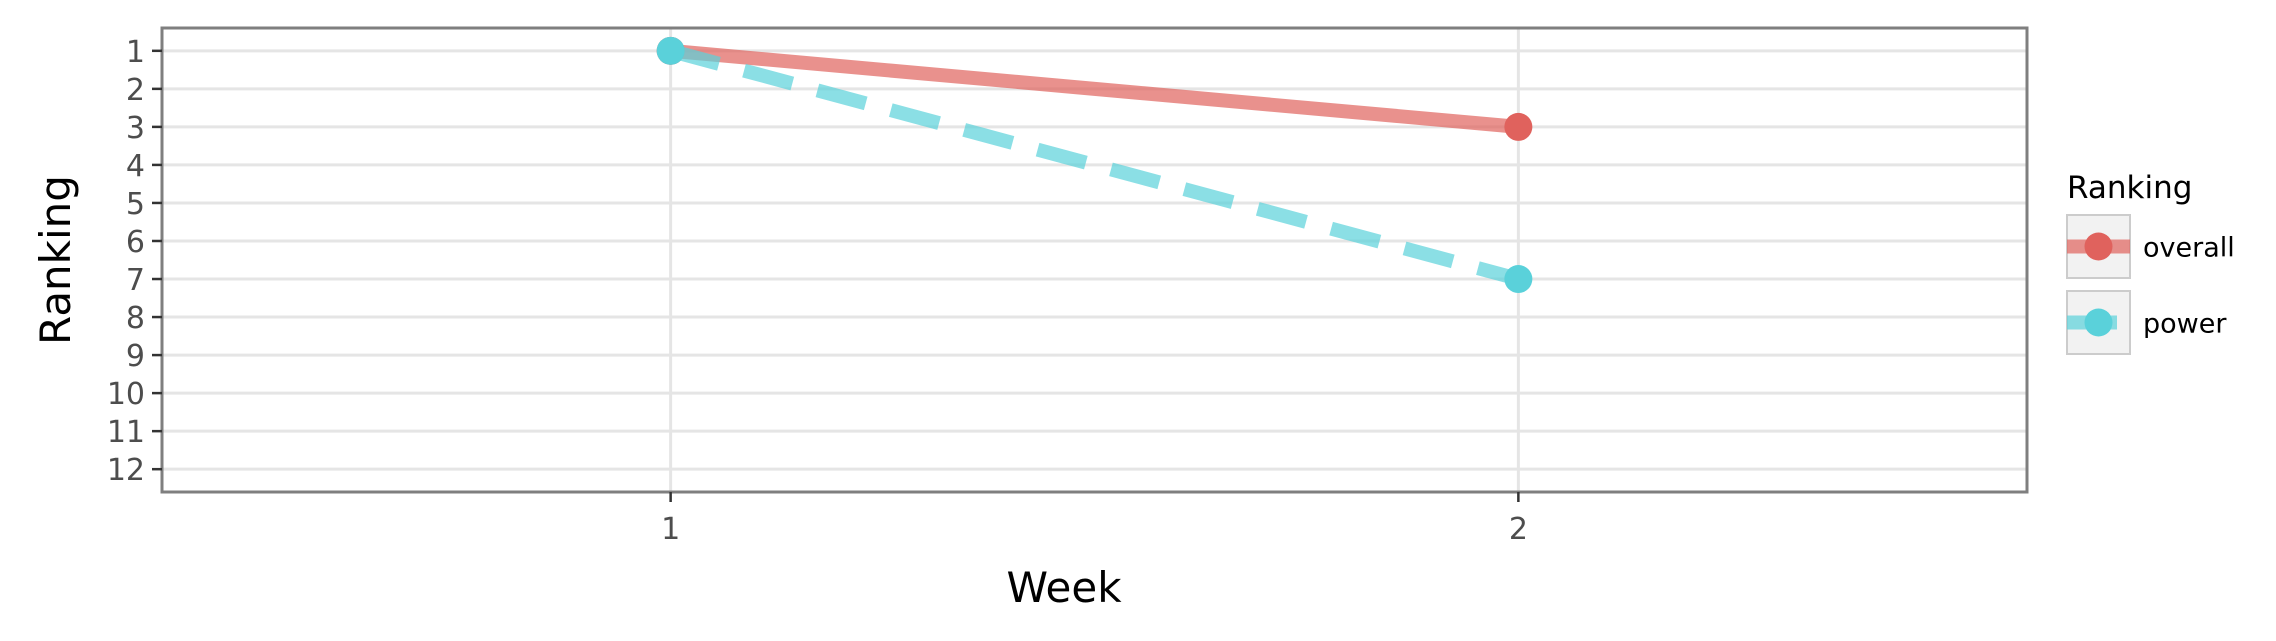 This screenshot has width=2276, height=641. Describe the element at coordinates (126, 432) in the screenshot. I see `y-tick-label: 11` at that location.